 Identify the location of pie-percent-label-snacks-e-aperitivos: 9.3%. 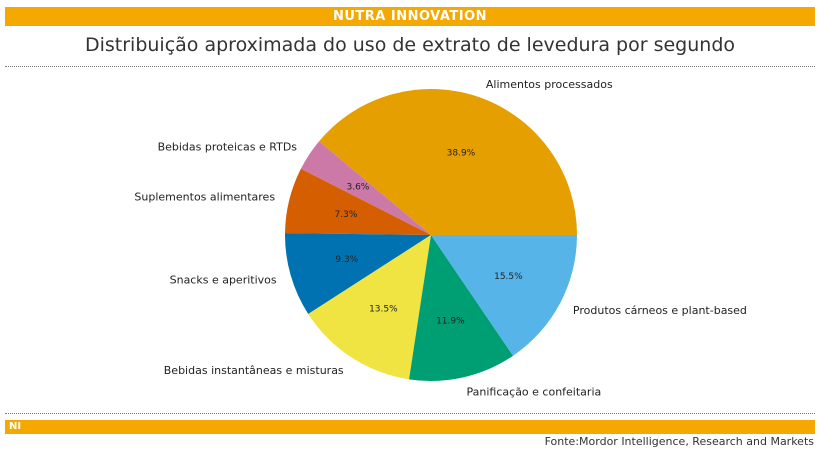
(346, 260).